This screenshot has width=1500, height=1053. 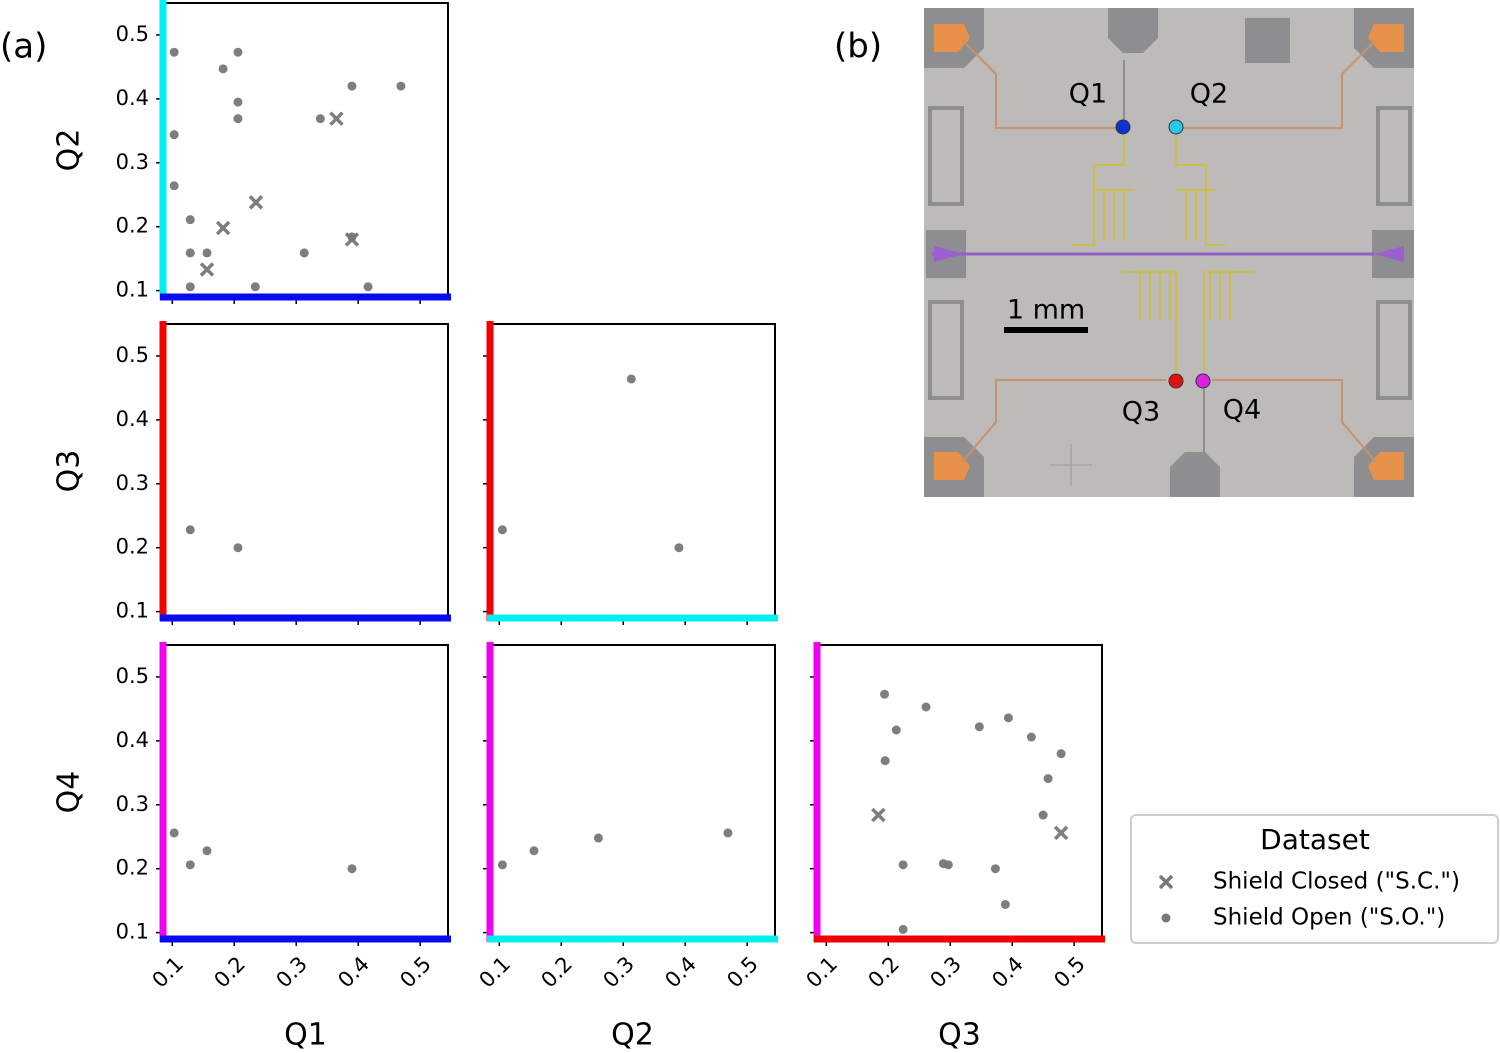 I want to click on x-axis-label: Q2, so click(x=632, y=1035).